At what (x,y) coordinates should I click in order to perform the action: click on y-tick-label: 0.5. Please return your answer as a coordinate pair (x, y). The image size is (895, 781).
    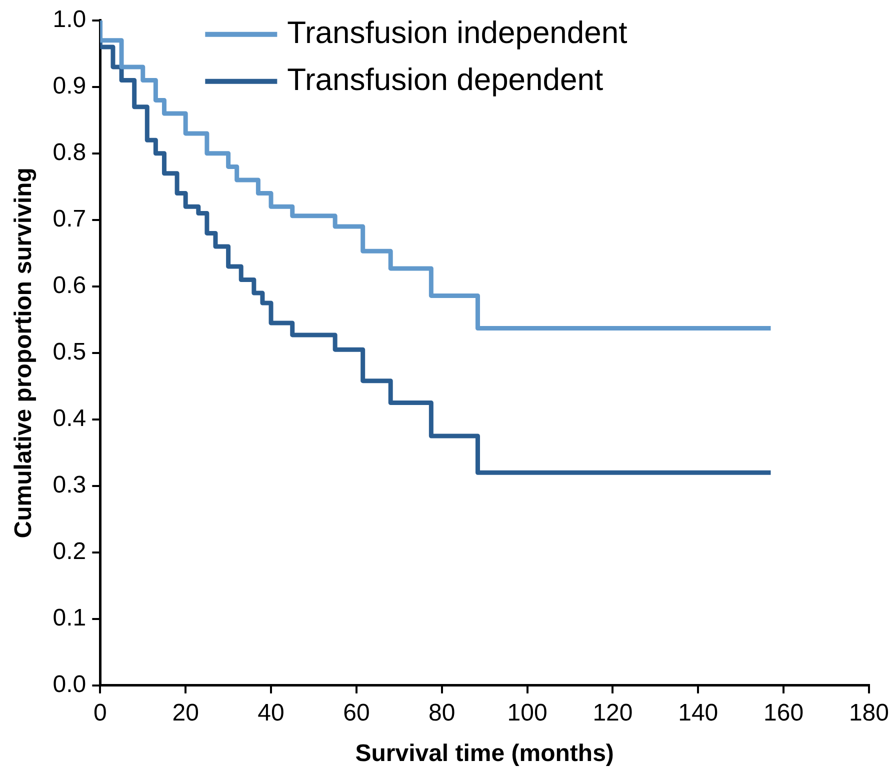
    Looking at the image, I should click on (69, 352).